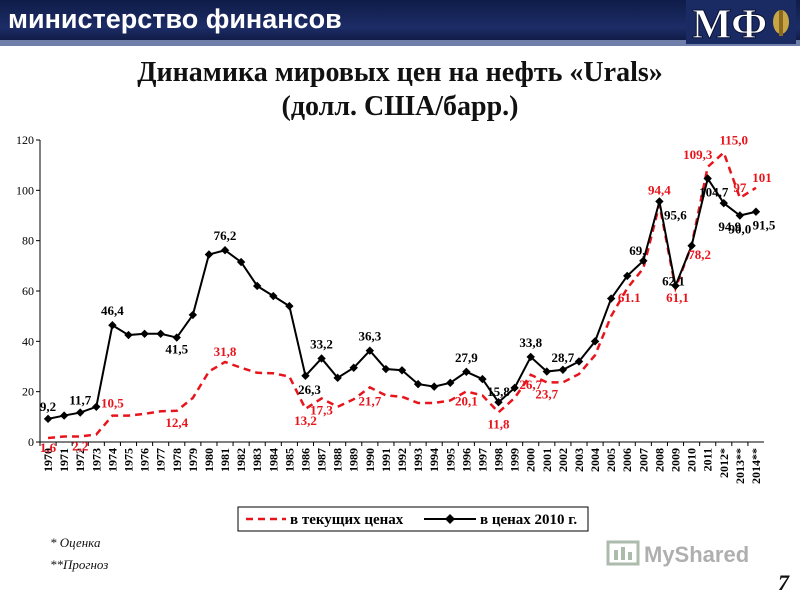 The width and height of the screenshot is (800, 600). I want to click on data-label-current: 31,8, so click(225, 351).